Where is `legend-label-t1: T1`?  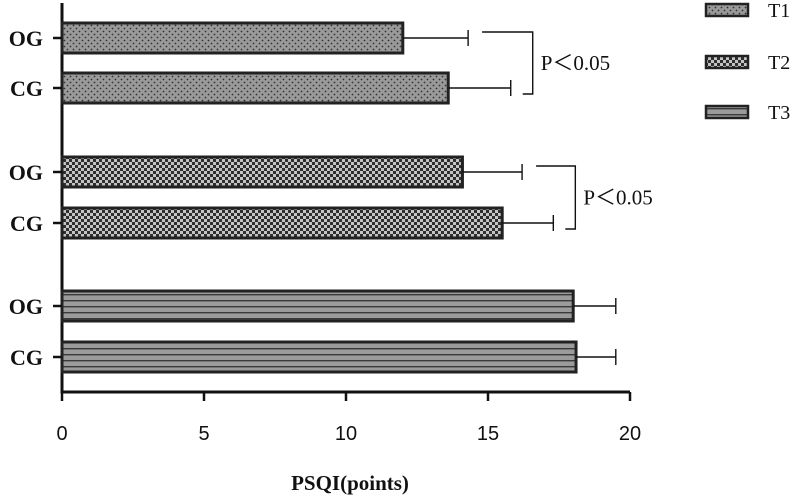 legend-label-t1: T1 is located at coordinates (779, 11).